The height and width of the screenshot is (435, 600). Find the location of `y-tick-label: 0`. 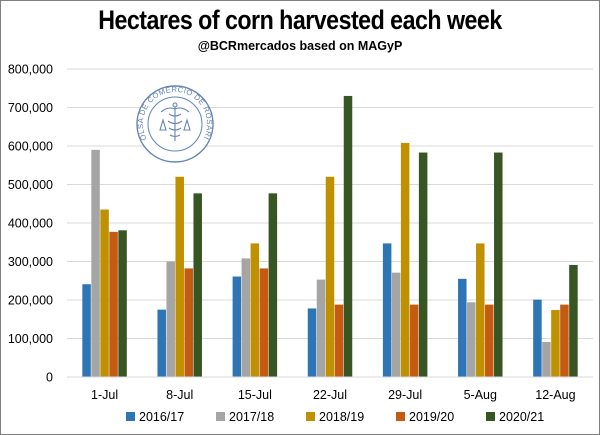

y-tick-label: 0 is located at coordinates (49, 378).